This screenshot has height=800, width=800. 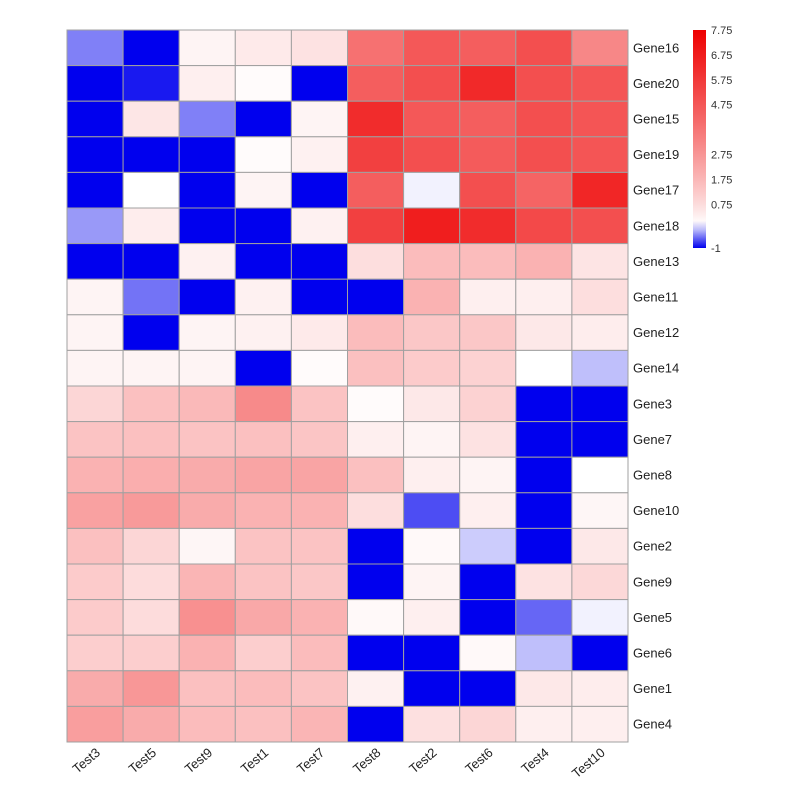 What do you see at coordinates (263, 510) in the screenshot?
I see `heatmap-cell-gene10-test1` at bounding box center [263, 510].